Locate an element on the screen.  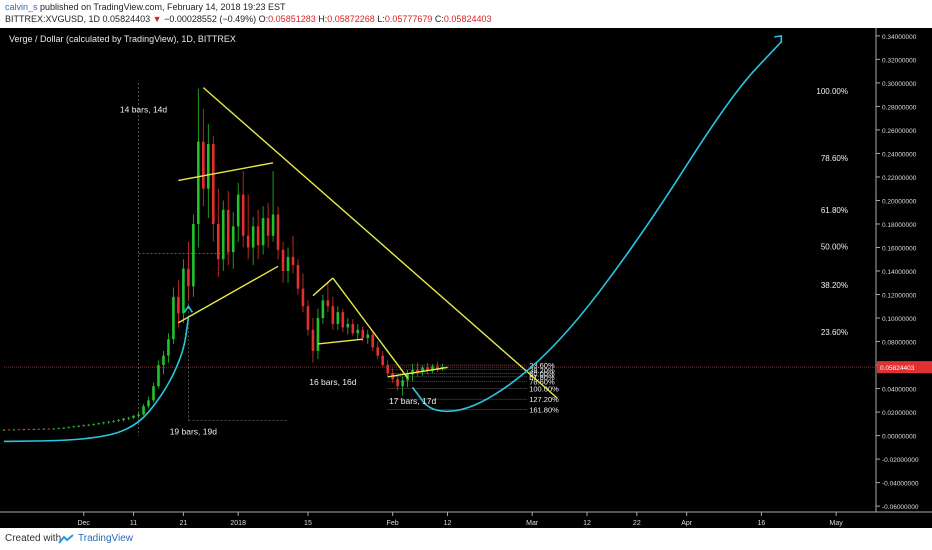
change-arrow-icon: ▼ is located at coordinates (157, 19).